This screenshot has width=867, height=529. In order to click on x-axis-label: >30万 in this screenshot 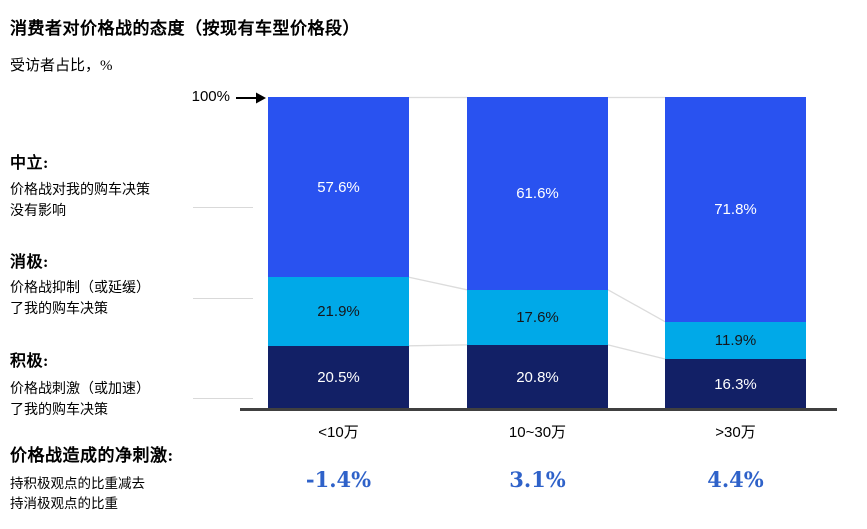, I will do `click(735, 432)`.